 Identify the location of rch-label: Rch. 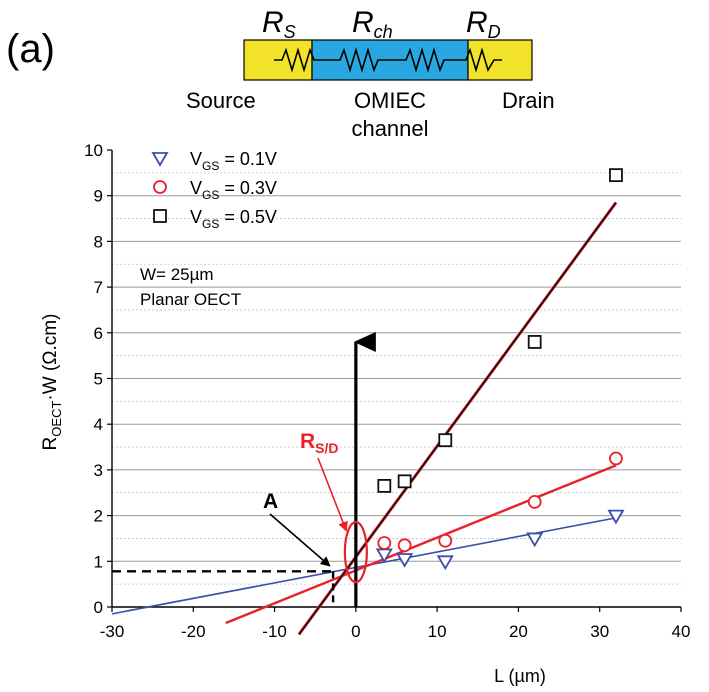
(372, 24).